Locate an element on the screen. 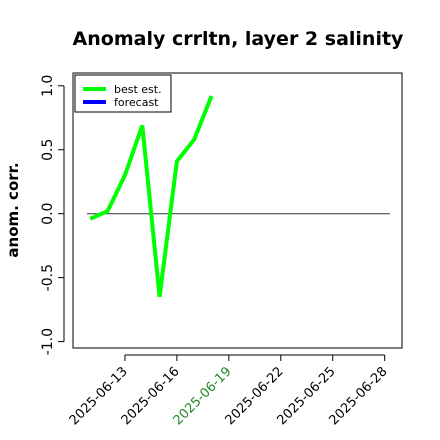  legend: best est.forecast is located at coordinates (123, 93).